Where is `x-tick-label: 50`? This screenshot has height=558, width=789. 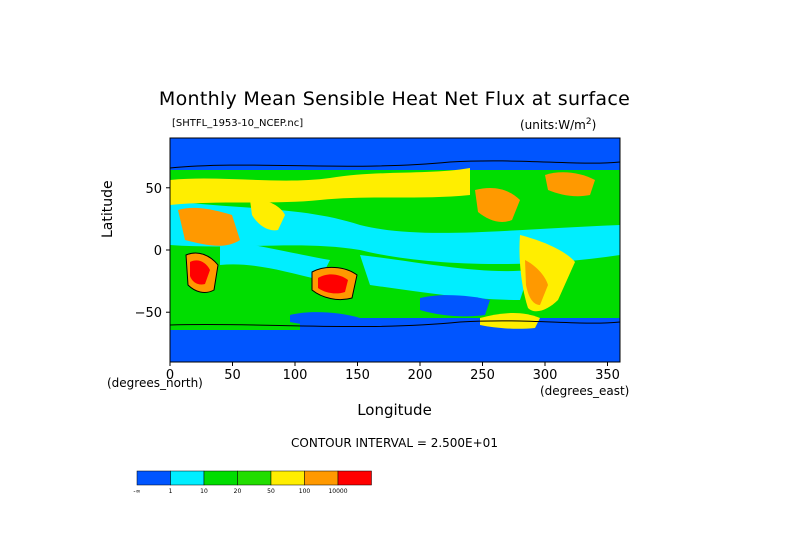 x-tick-label: 50 is located at coordinates (232, 375).